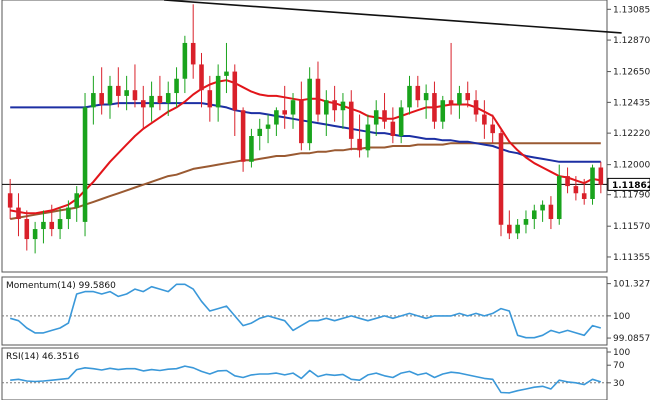 Image resolution: width=650 pixels, height=400 pixels. What do you see at coordinates (631, 227) in the screenshot?
I see `price-axis-tick-label: 1.11570` at bounding box center [631, 227].